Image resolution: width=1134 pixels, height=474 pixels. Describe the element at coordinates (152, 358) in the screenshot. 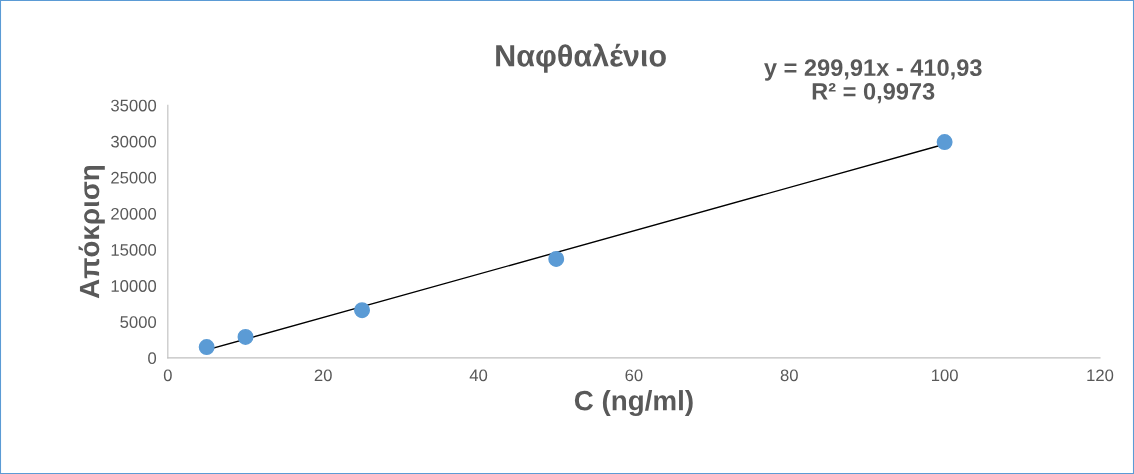

I see `y-tick-label: 0` at that location.